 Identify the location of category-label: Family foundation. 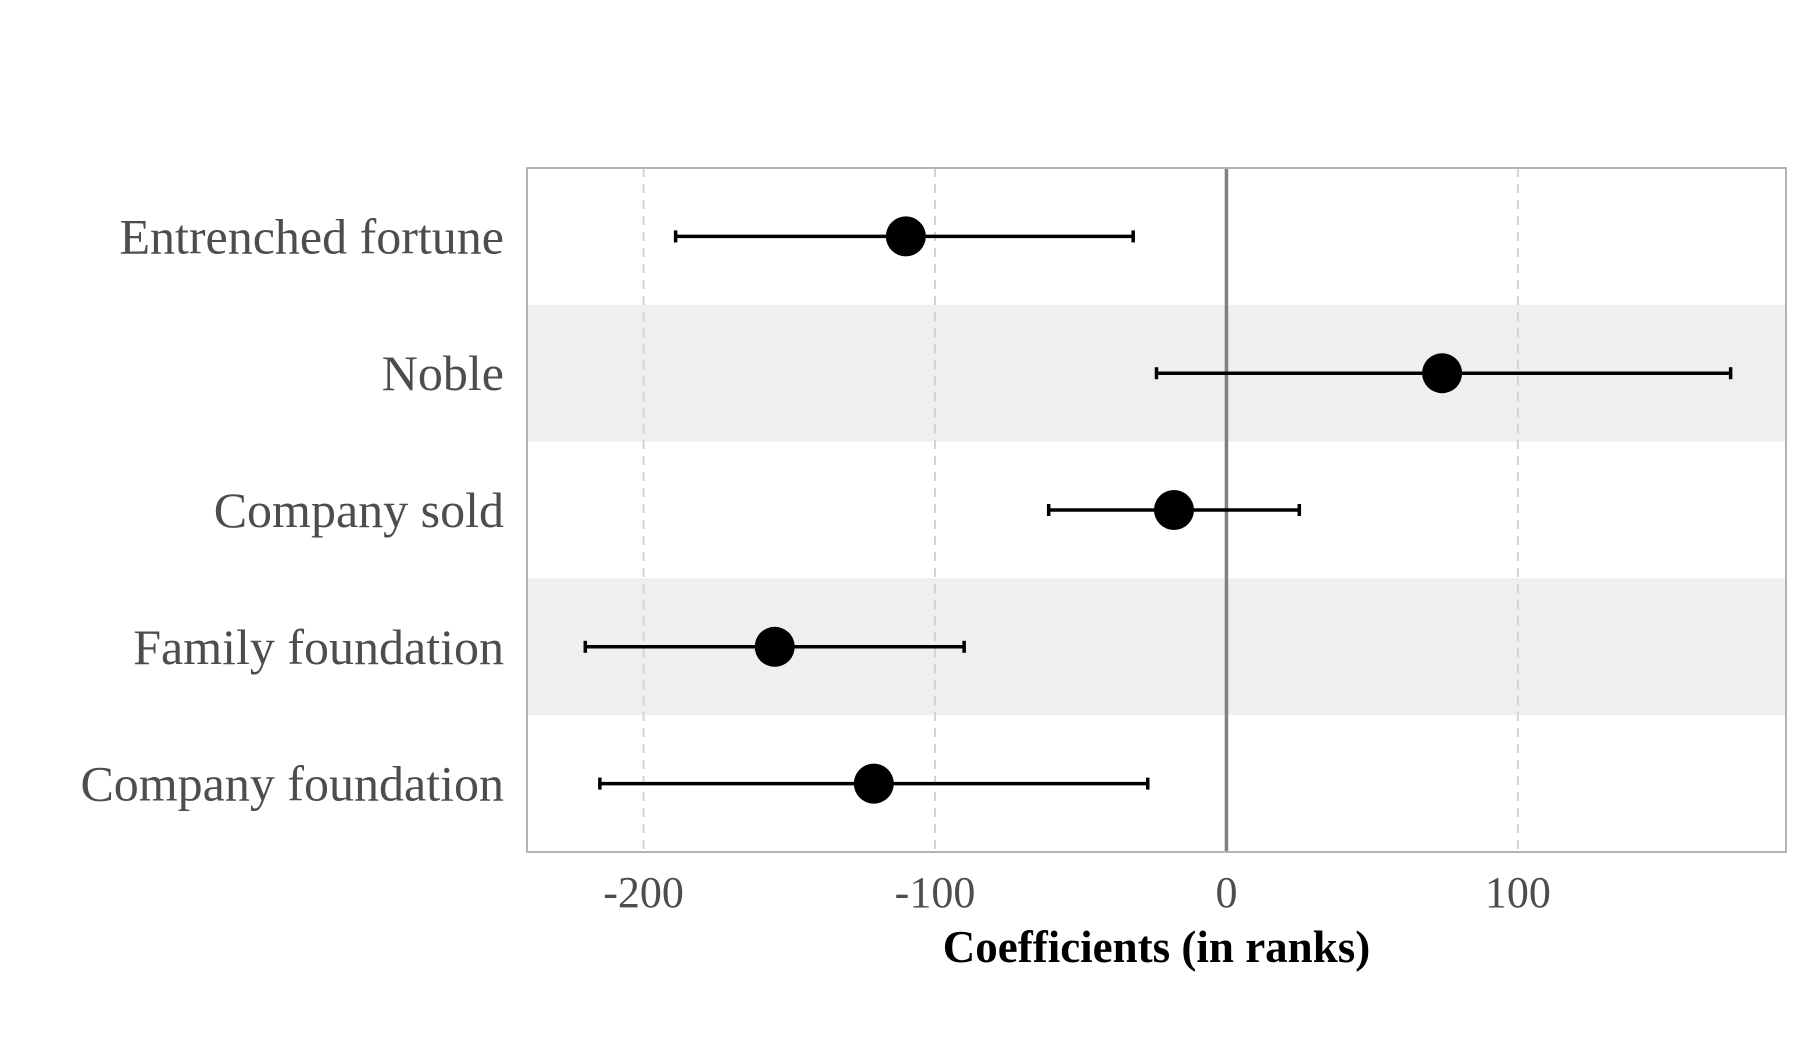
(318, 647).